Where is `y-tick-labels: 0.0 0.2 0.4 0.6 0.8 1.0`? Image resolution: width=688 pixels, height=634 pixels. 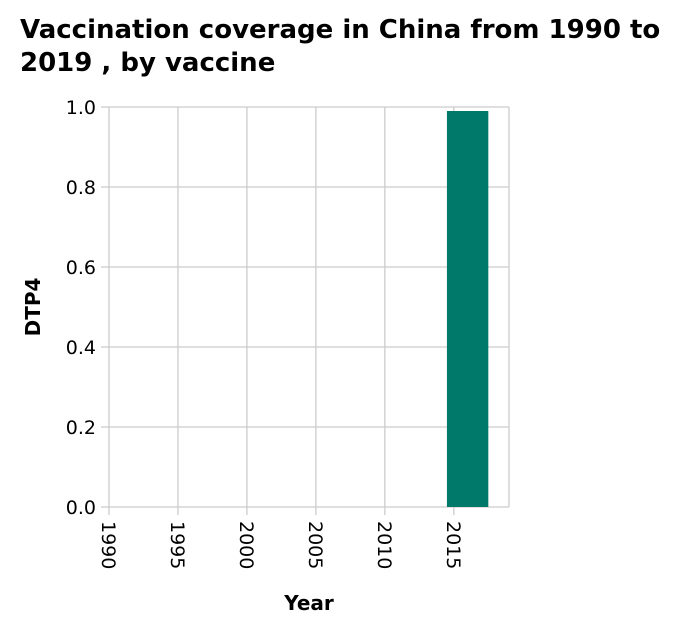
y-tick-labels: 0.0 0.2 0.4 0.6 0.8 1.0 is located at coordinates (81, 308).